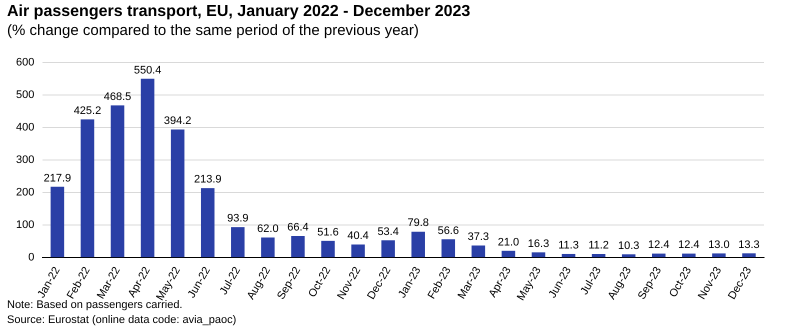 Image resolution: width=800 pixels, height=331 pixels. I want to click on chart-subtitle: (% change compared to the same period of the previous year), so click(213, 30).